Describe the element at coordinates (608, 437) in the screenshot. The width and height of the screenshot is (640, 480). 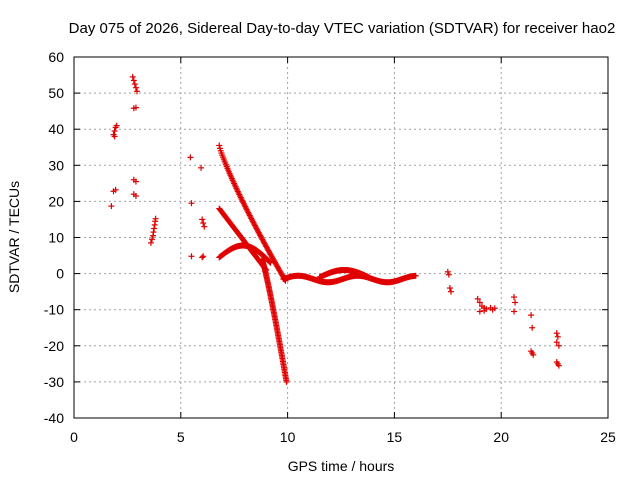
I see `x-tick-label: 25` at that location.